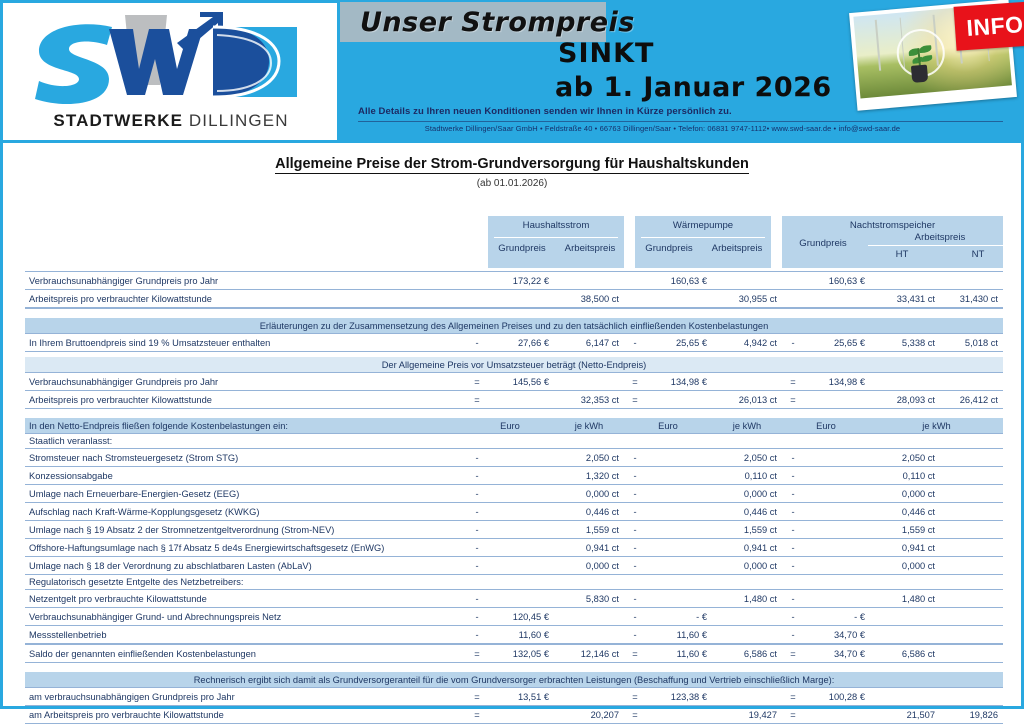 Image resolution: width=1024 pixels, height=724 pixels. Describe the element at coordinates (837, 382) in the screenshot. I see `cell-ns-grundpreis: 134,98 €` at that location.